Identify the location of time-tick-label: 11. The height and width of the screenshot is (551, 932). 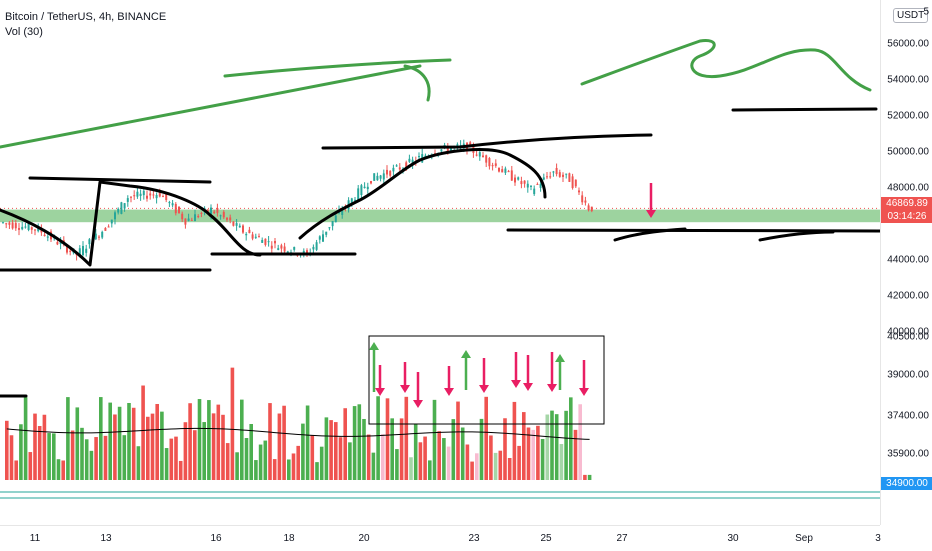
(35, 538).